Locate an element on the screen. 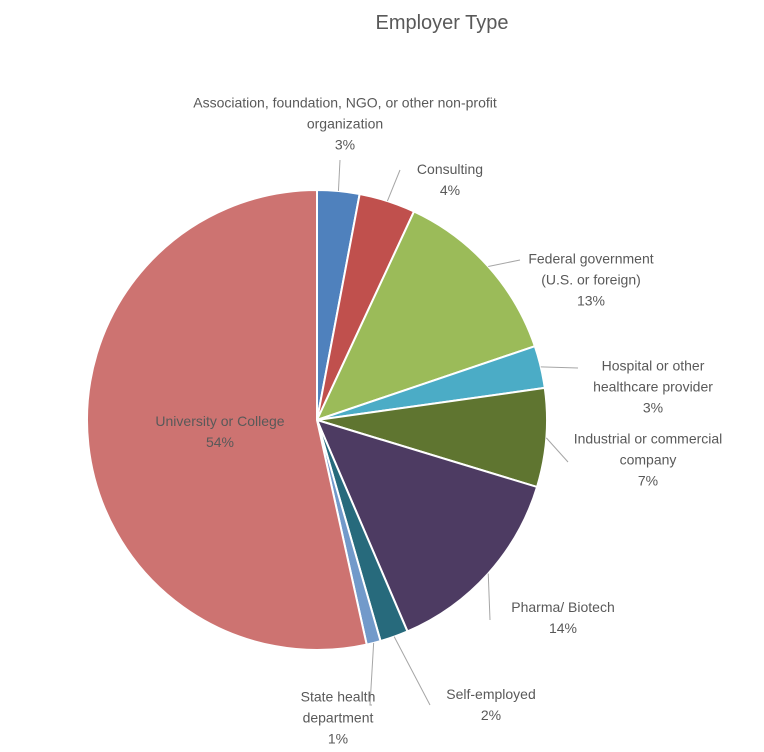 Image resolution: width=764 pixels, height=752 pixels. category-label: Consulting is located at coordinates (450, 169).